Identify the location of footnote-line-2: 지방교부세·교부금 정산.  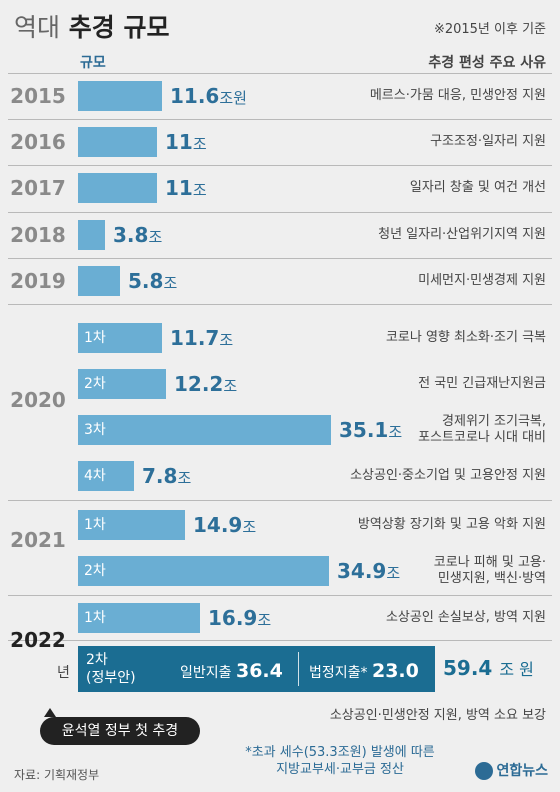
(340, 769).